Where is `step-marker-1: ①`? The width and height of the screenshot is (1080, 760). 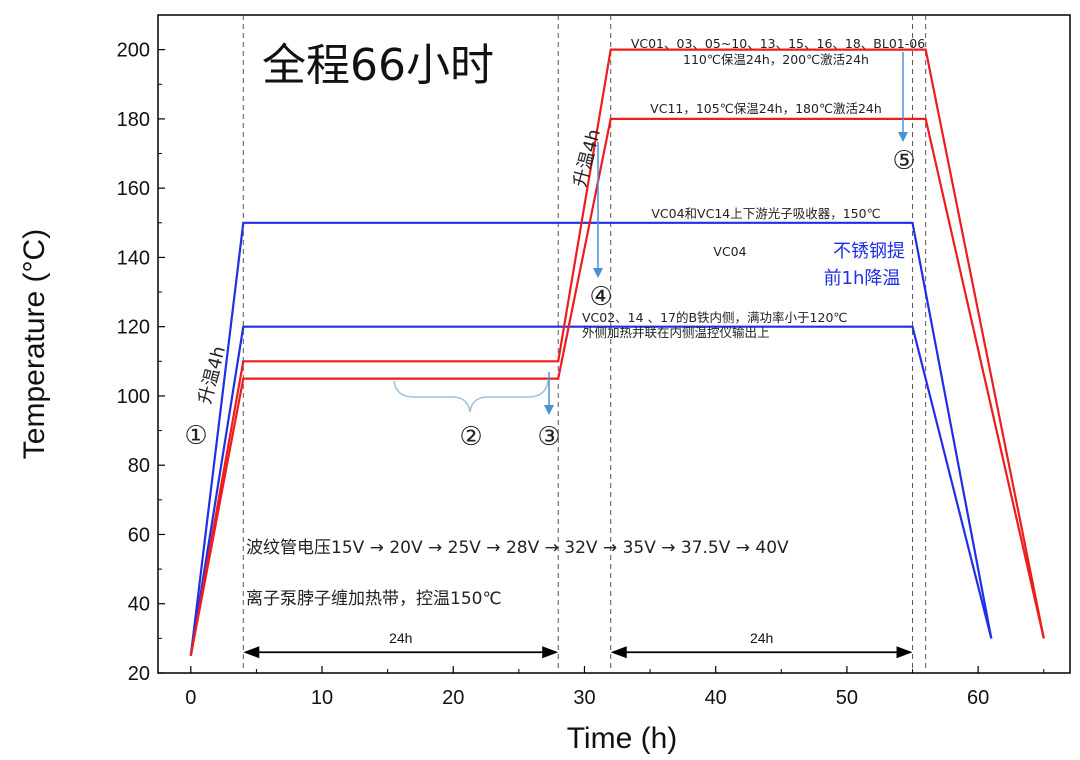 step-marker-1: ① is located at coordinates (195, 436).